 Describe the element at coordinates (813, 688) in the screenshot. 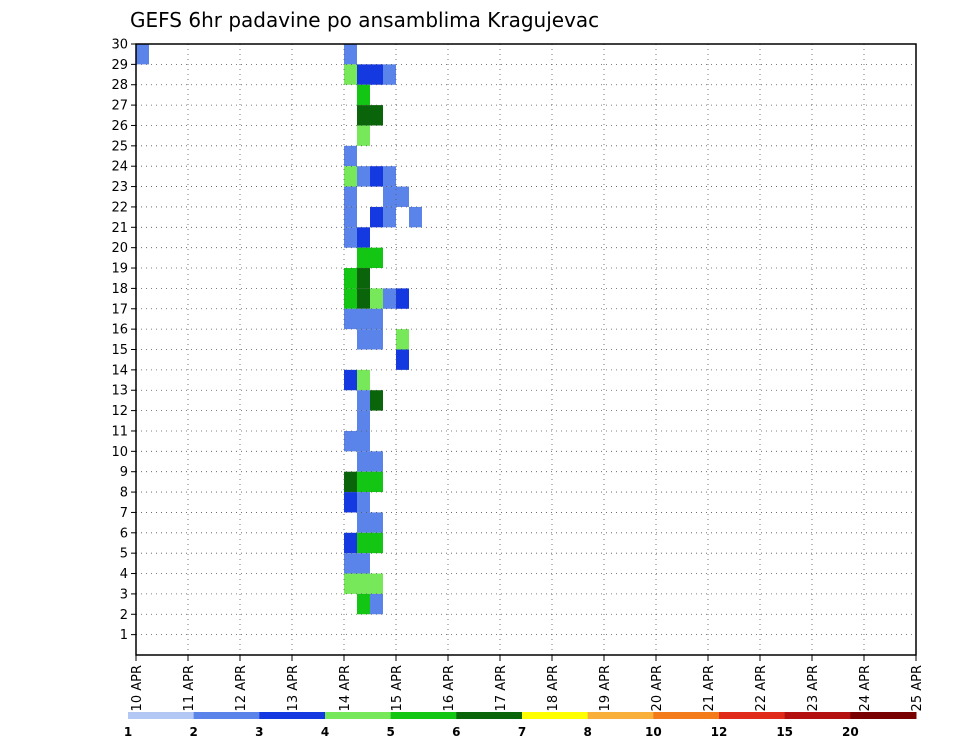

I see `x-tick-label: 23 APR` at that location.